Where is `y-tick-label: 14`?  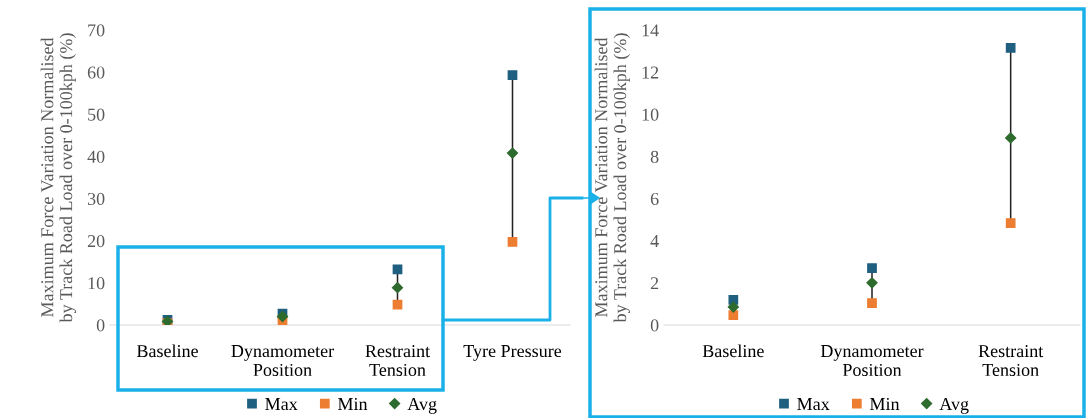
y-tick-label: 14 is located at coordinates (650, 30).